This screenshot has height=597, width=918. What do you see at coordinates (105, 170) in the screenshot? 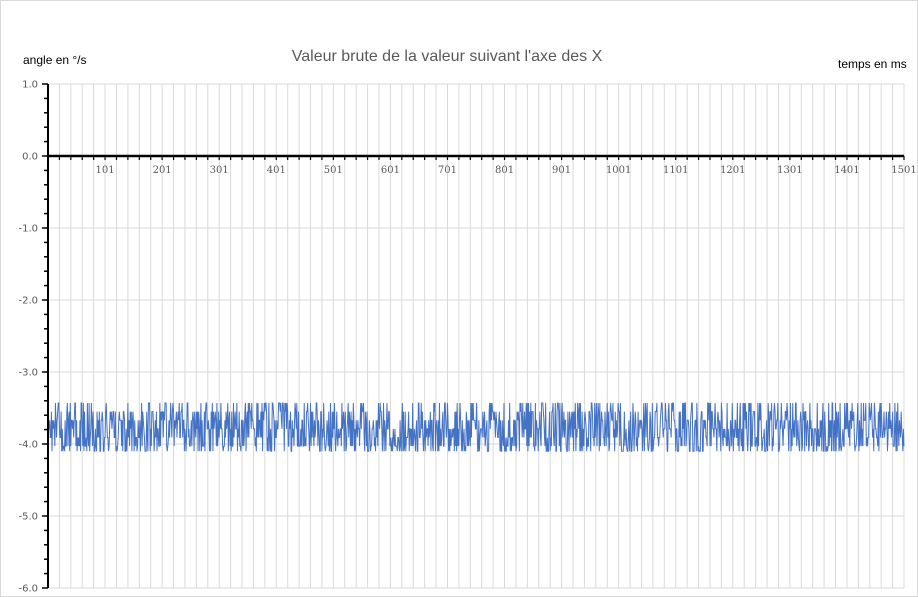
I see `x-tick-label: 101` at bounding box center [105, 170].